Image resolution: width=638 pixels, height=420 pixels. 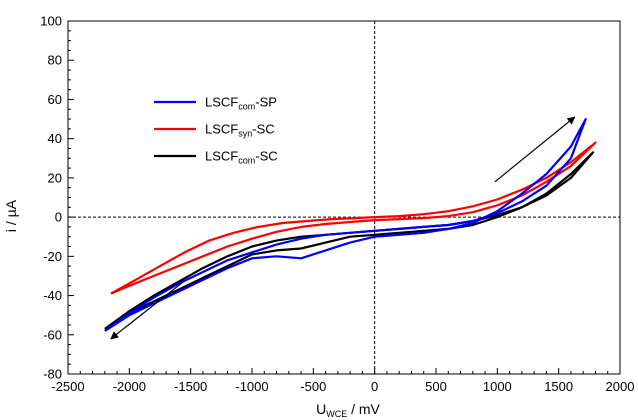 I want to click on y-tick-label: -60, so click(x=52, y=334).